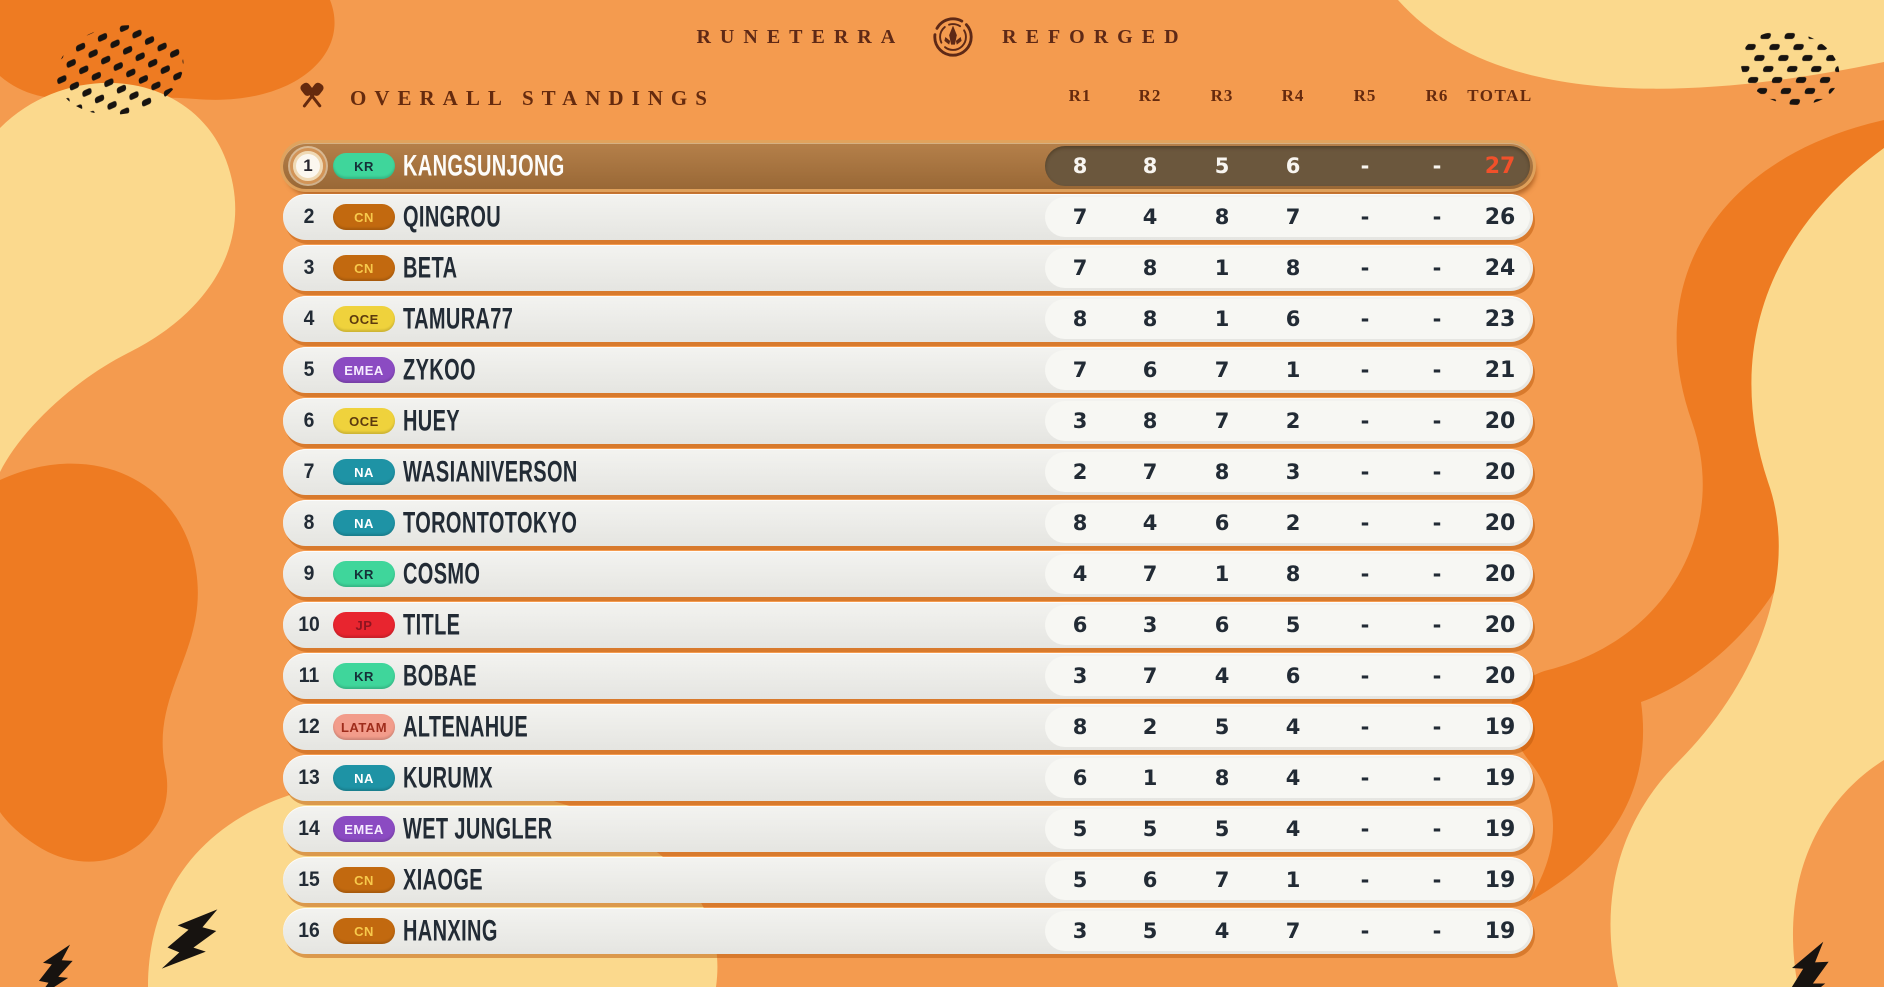  Describe the element at coordinates (908, 217) in the screenshot. I see `standings-row: 2 CN QINGROU 7 4 8 7 - - 26` at that location.